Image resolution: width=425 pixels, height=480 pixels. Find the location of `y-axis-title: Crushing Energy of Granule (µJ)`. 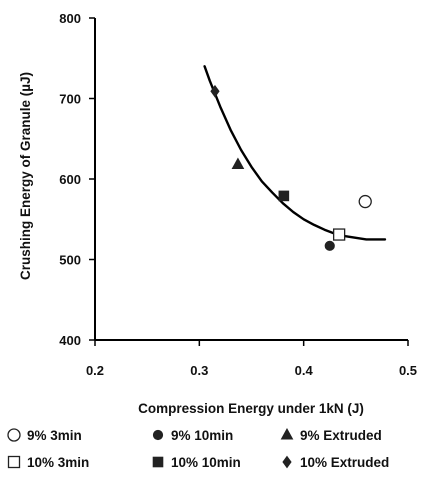

y-axis-title: Crushing Energy of Granule (µJ) is located at coordinates (25, 176).